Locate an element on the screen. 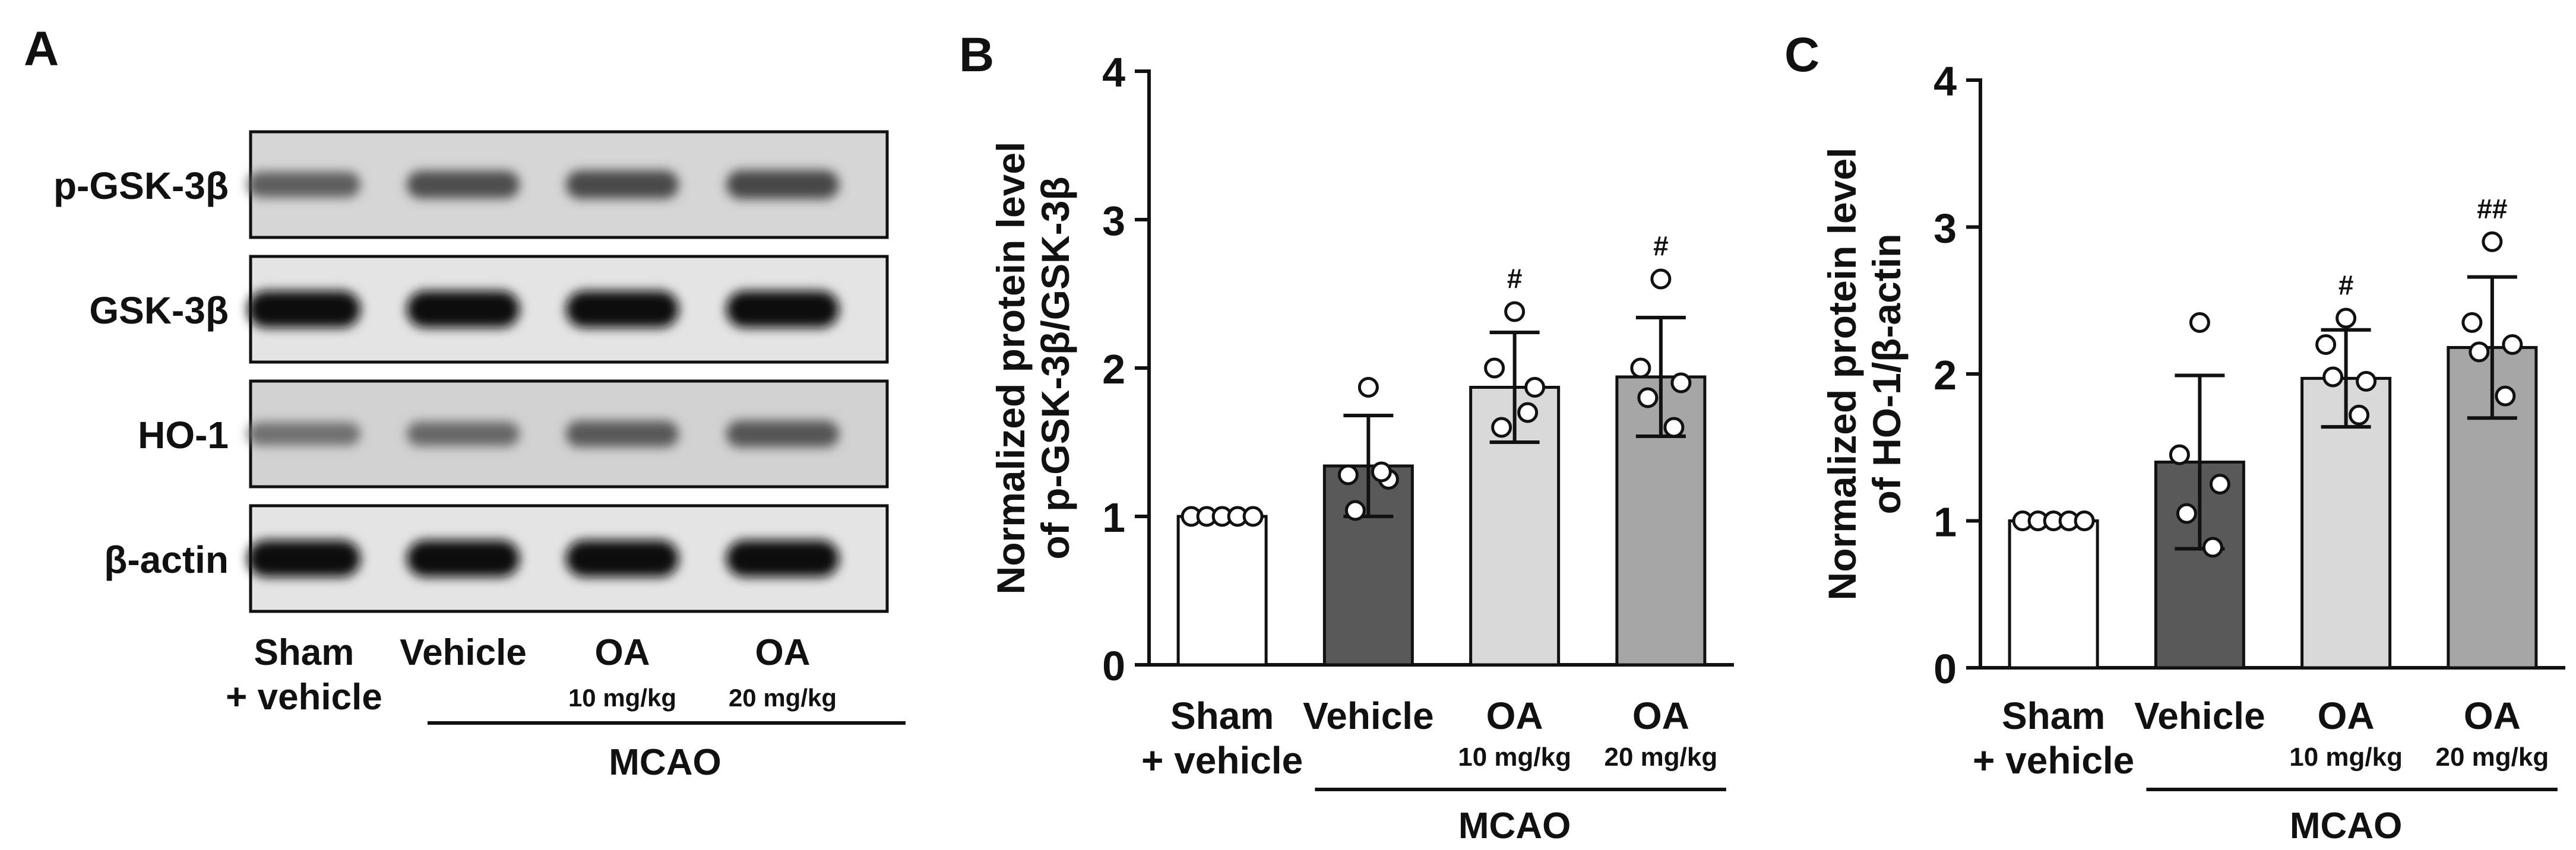 This screenshot has height=850, width=2576. lane-dose-label: 20 mg/kg is located at coordinates (783, 698).